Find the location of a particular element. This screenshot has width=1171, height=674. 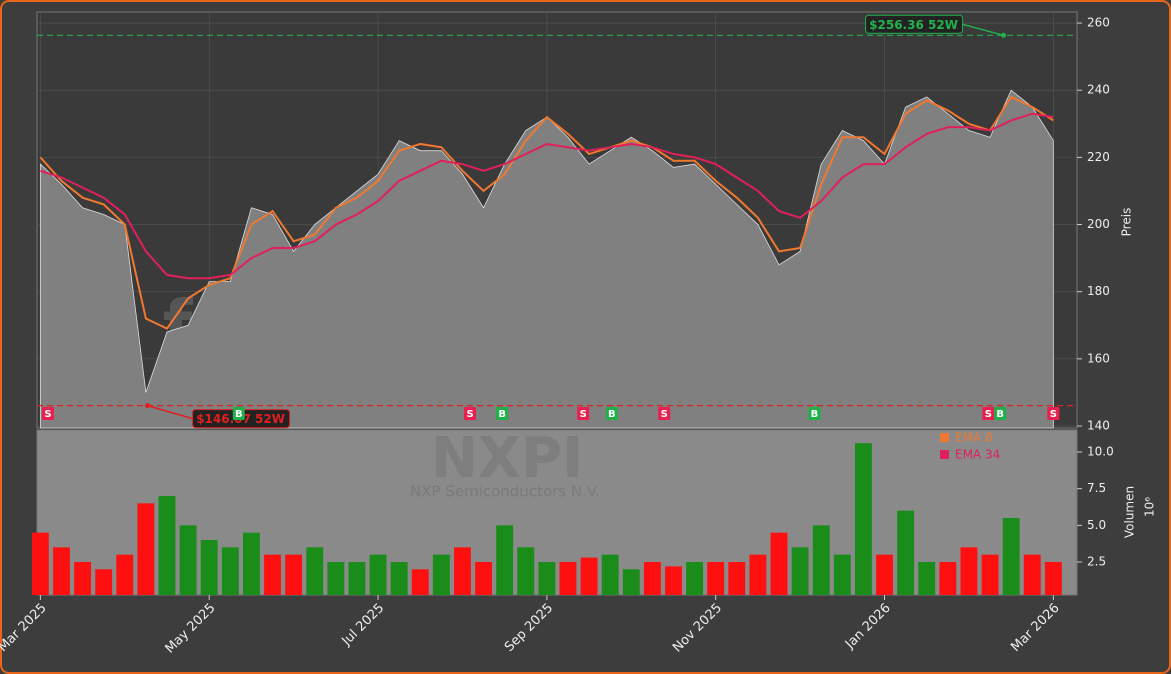

legend-label: EMA 8 is located at coordinates (974, 438).